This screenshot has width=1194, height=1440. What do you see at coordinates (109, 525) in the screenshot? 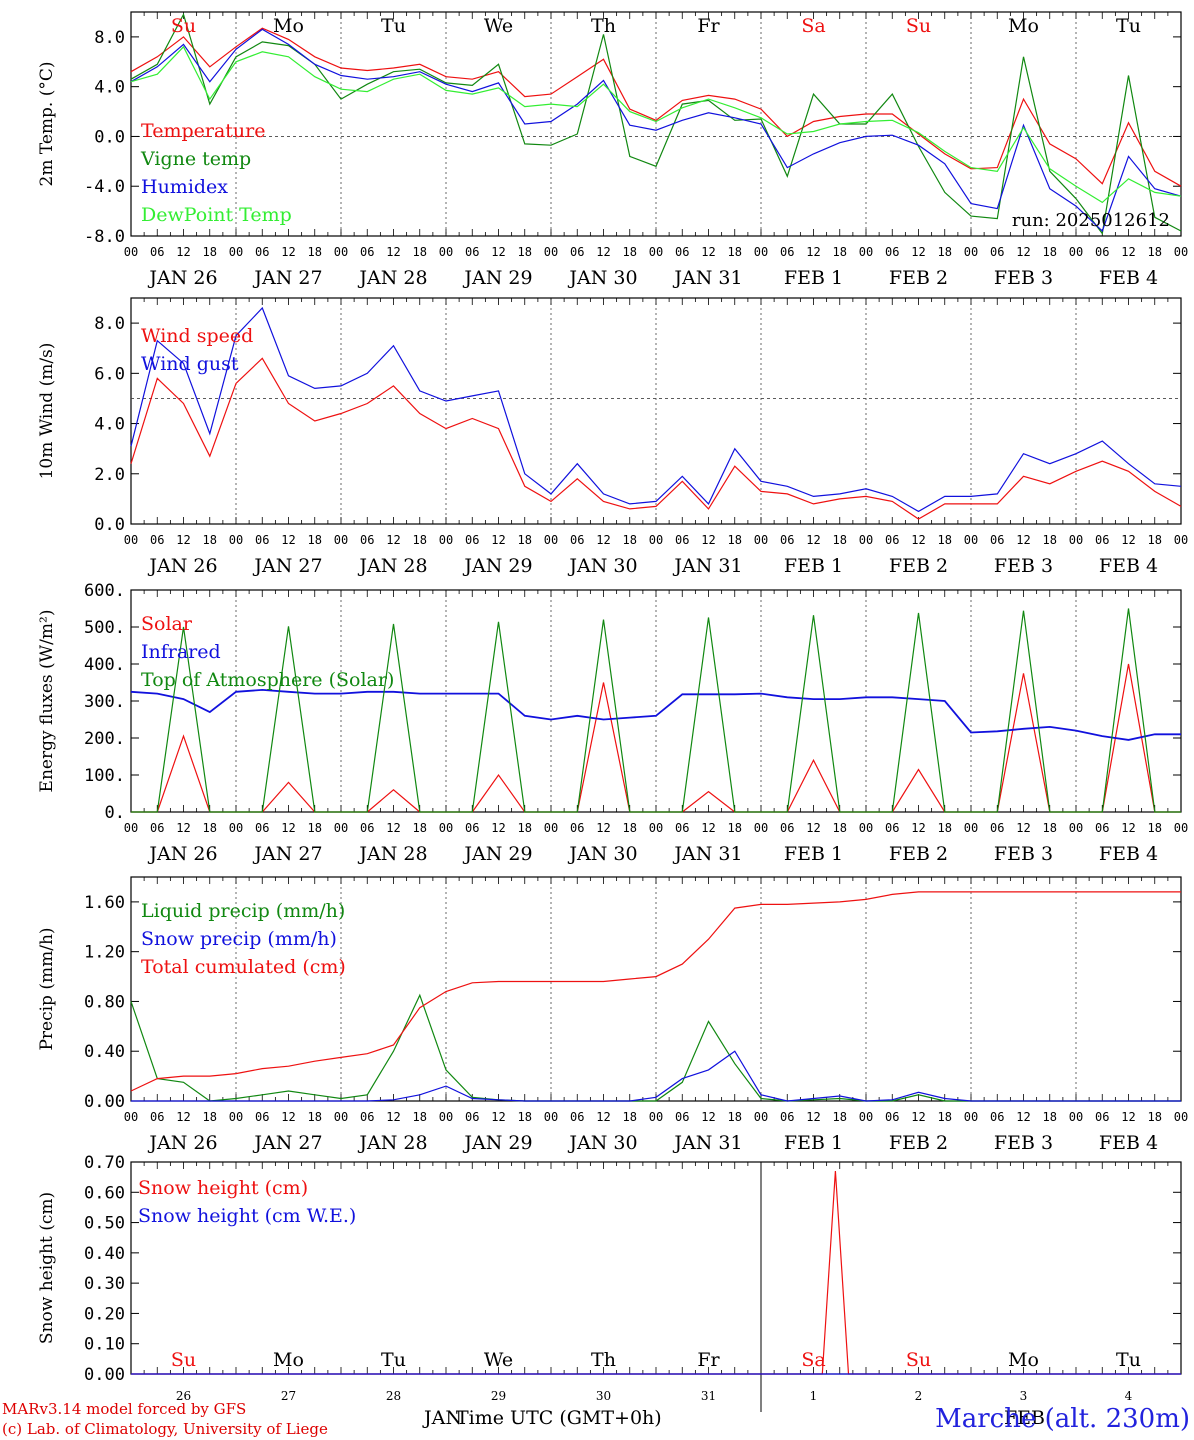
I see `y-tick-label: 0.0` at bounding box center [109, 525].